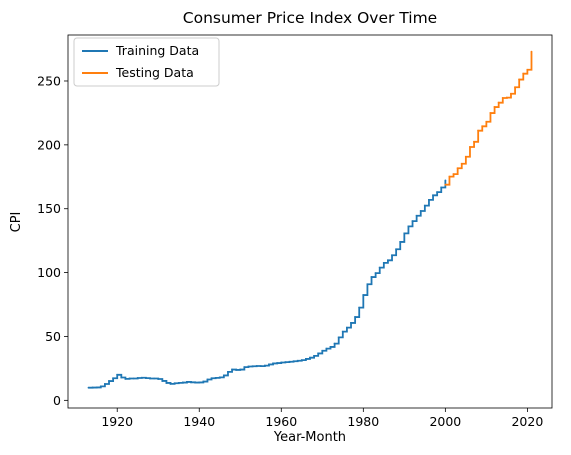 The image size is (571, 455). Describe the element at coordinates (310, 18) in the screenshot. I see `chart-title: Consumer Price Index Over Time` at that location.